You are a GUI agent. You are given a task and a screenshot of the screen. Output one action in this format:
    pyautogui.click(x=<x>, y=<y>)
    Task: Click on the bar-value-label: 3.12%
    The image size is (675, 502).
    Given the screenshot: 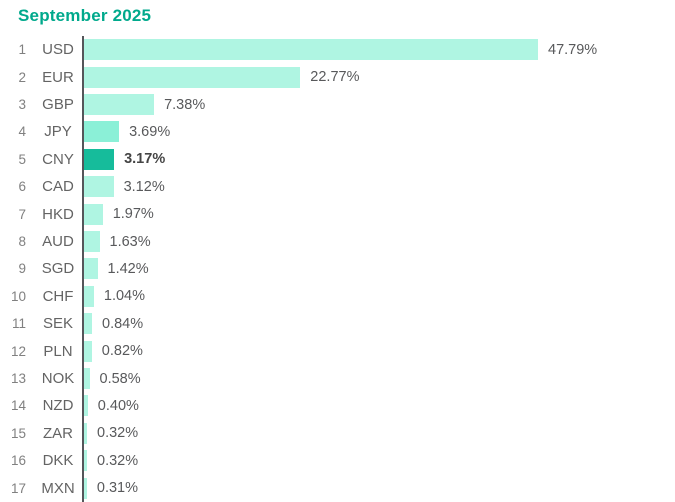 What is the action you would take?
    pyautogui.click(x=144, y=186)
    